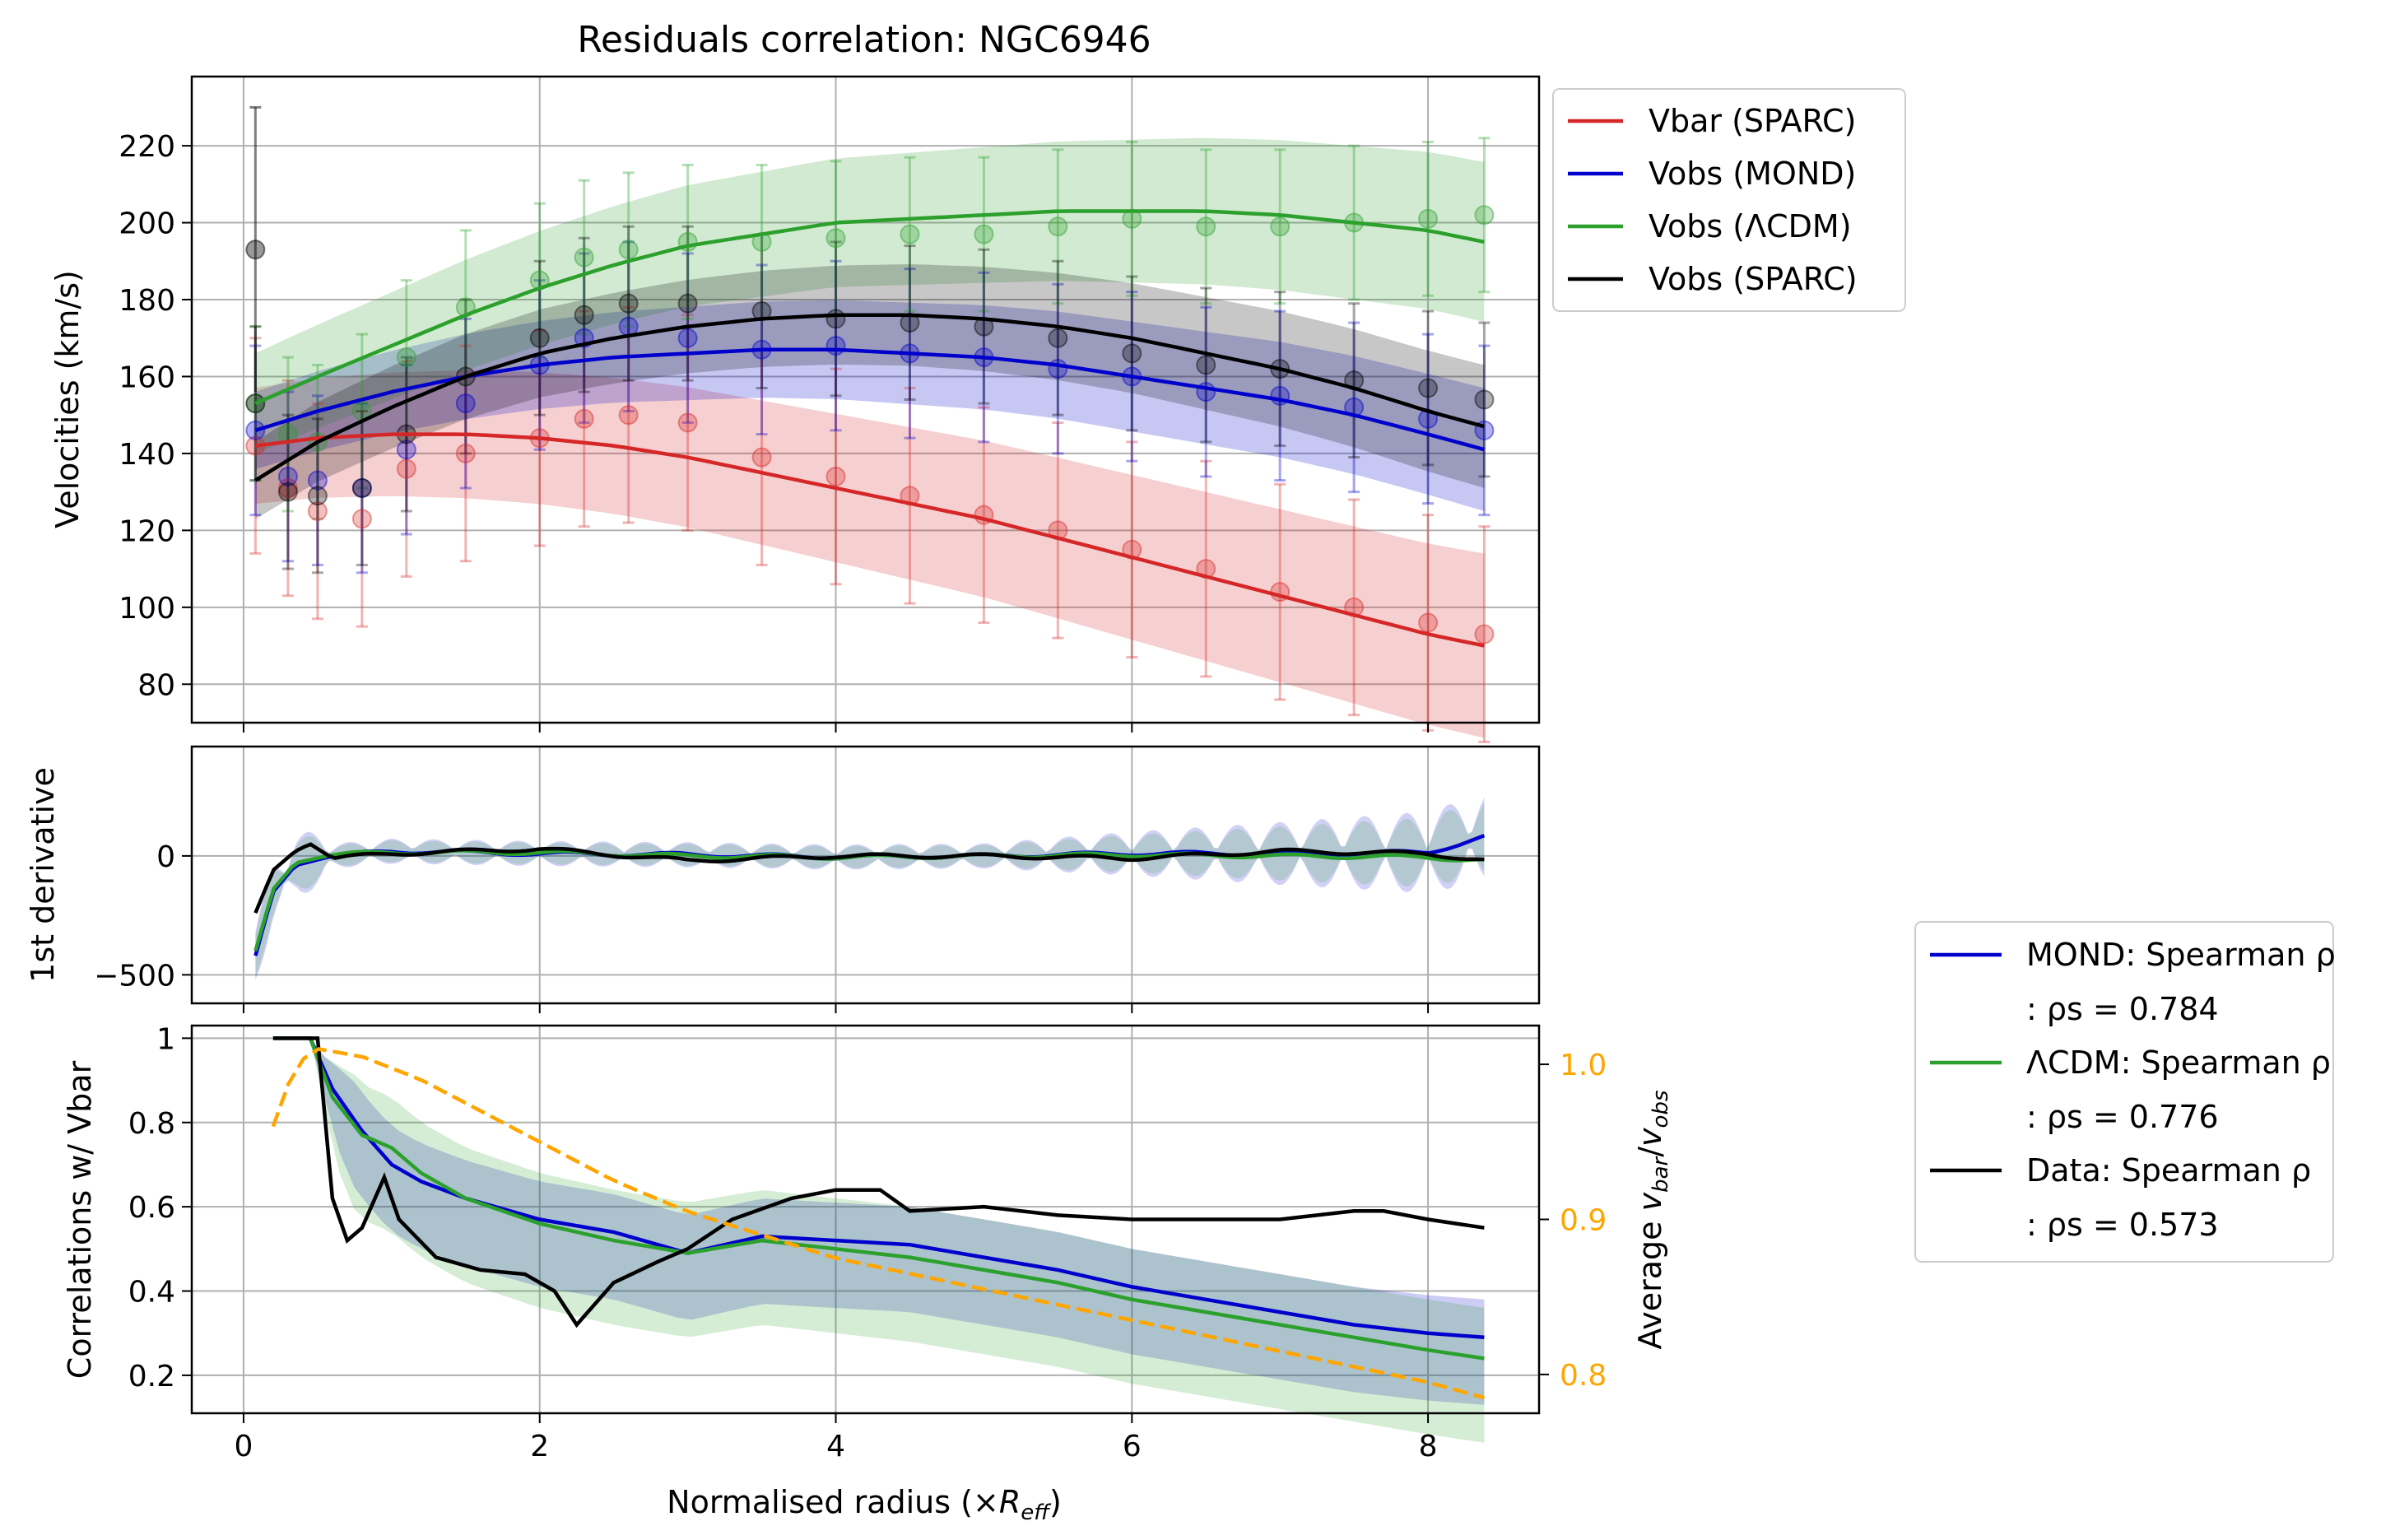  What do you see at coordinates (864, 1504) in the screenshot?
I see `x-axis-label: Normalised radius (×Reff)` at bounding box center [864, 1504].